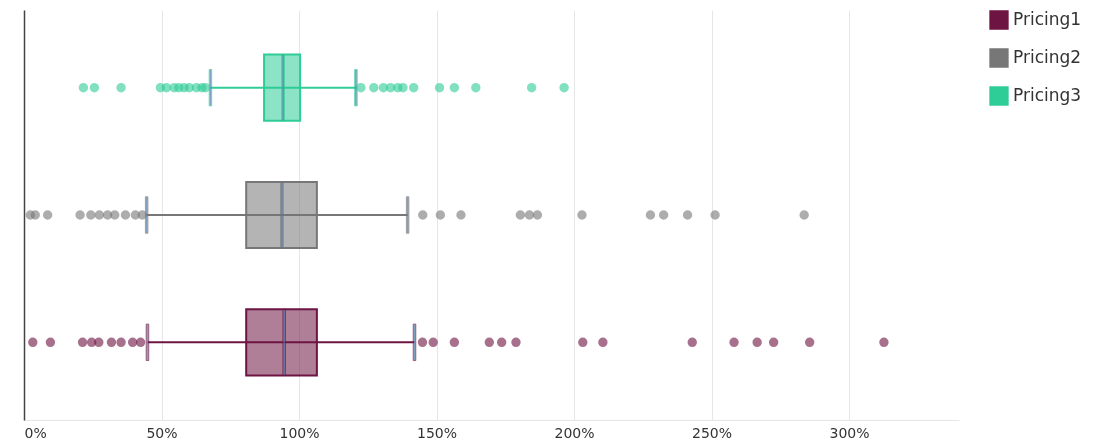  What do you see at coordinates (1047, 19) in the screenshot?
I see `legend-label: Pricing1` at bounding box center [1047, 19].